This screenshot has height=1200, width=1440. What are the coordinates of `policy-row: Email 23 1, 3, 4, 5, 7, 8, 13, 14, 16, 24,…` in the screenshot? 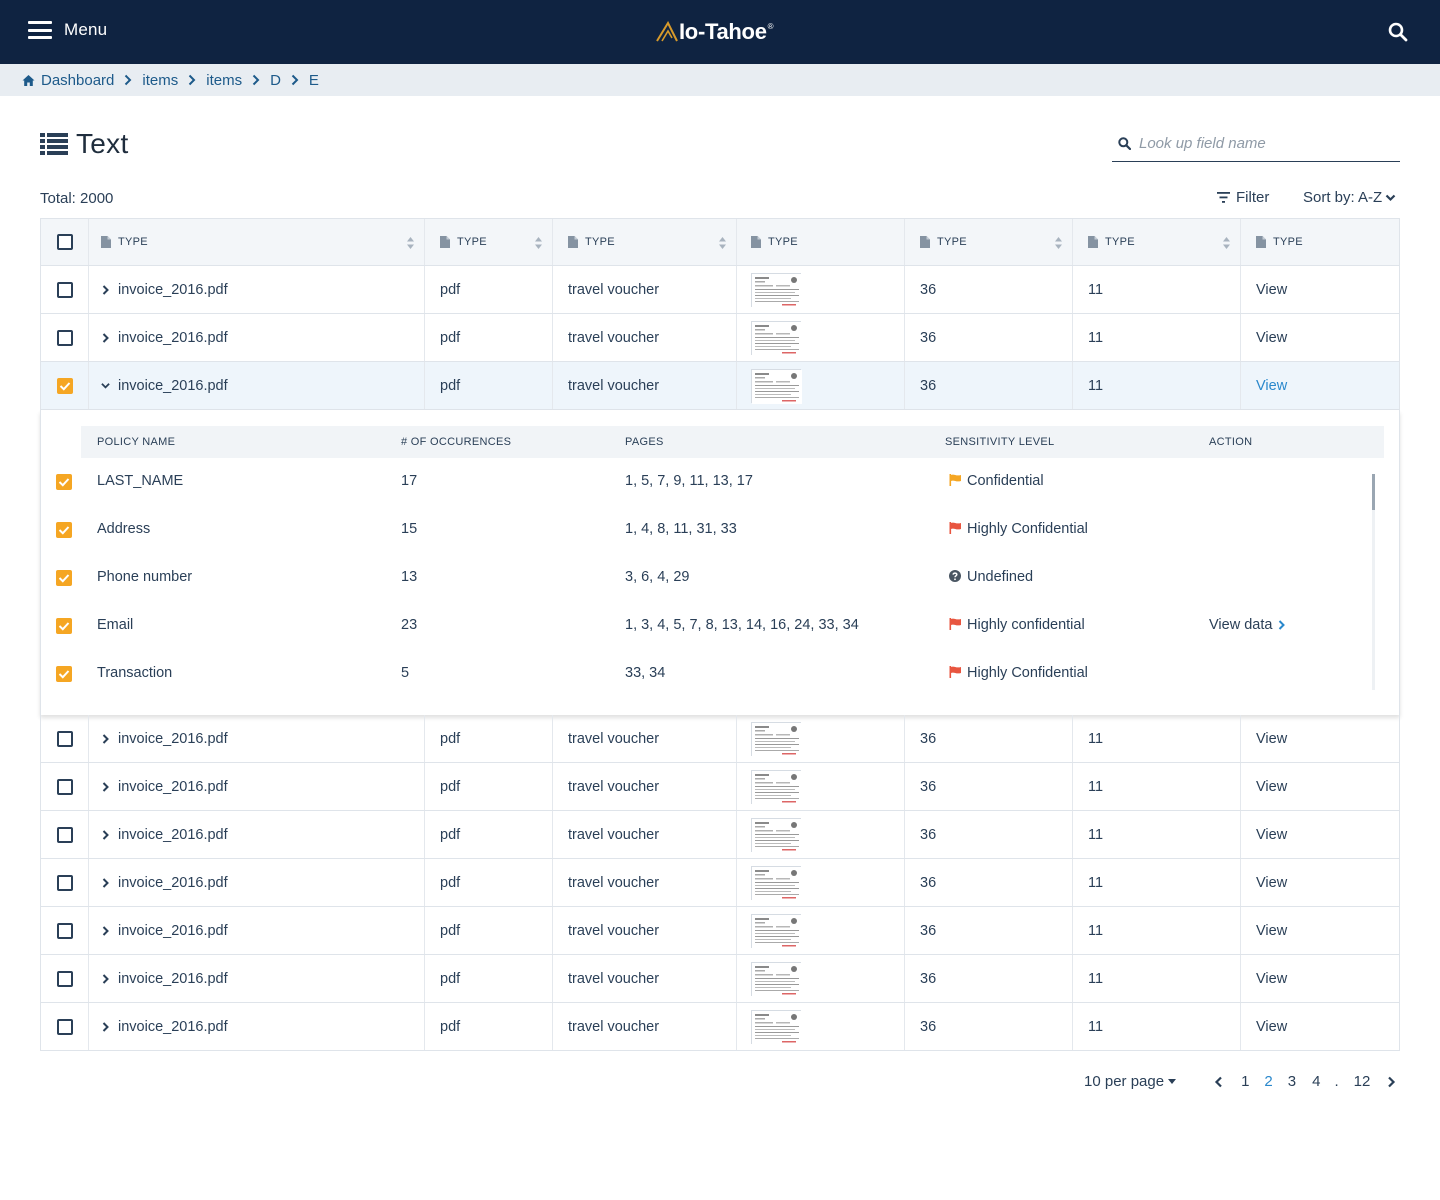 It's located at (706, 626).